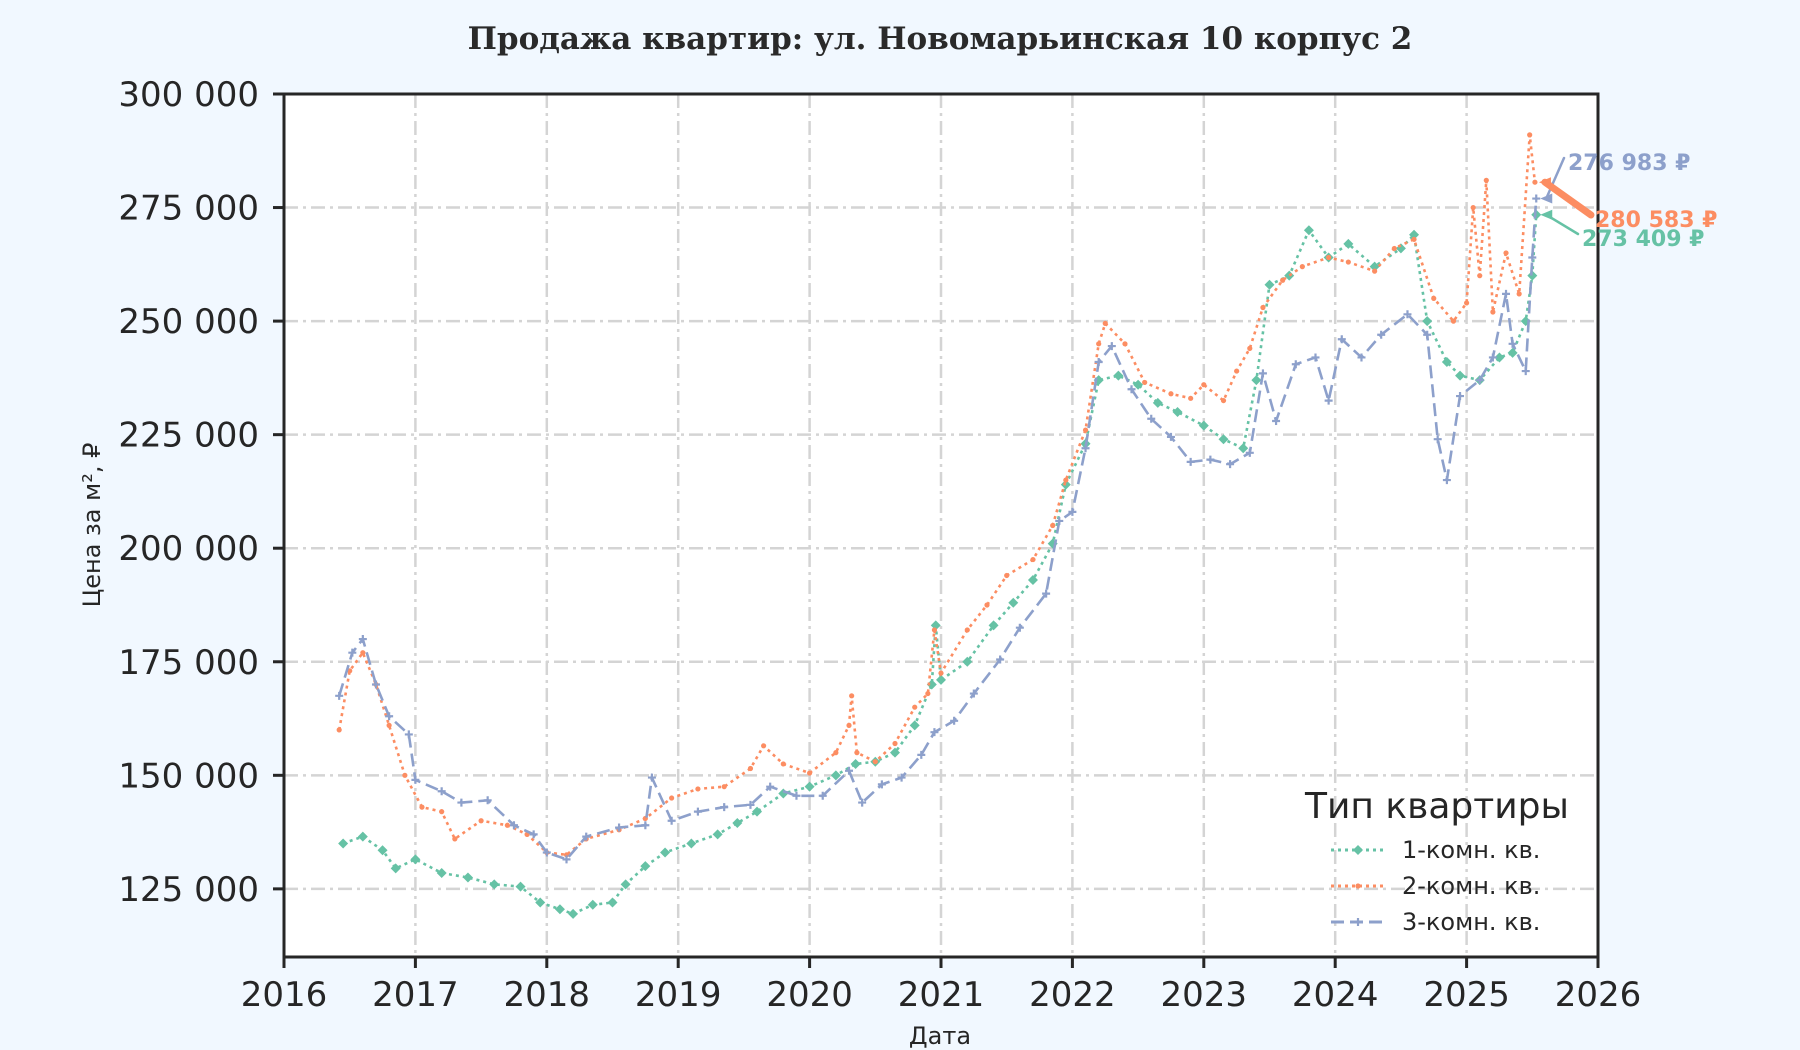  I want to click on y-tick-label: 300 000, so click(188, 95).